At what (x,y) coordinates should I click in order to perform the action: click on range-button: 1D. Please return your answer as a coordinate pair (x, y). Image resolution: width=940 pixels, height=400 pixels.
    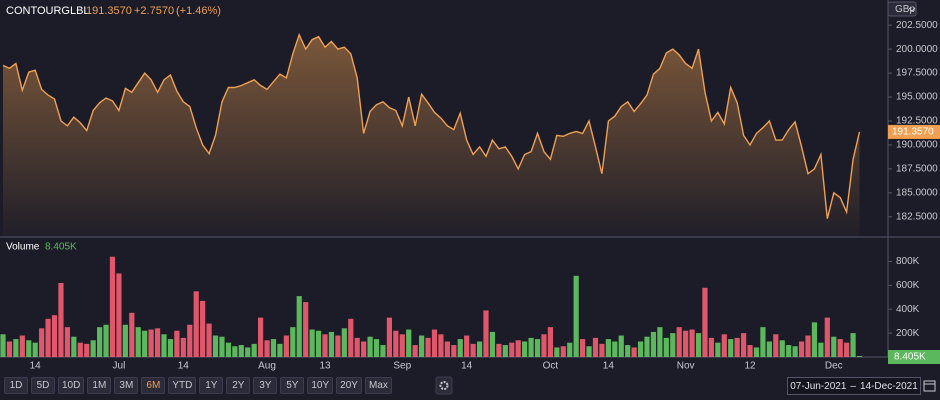
    Looking at the image, I should click on (16, 385).